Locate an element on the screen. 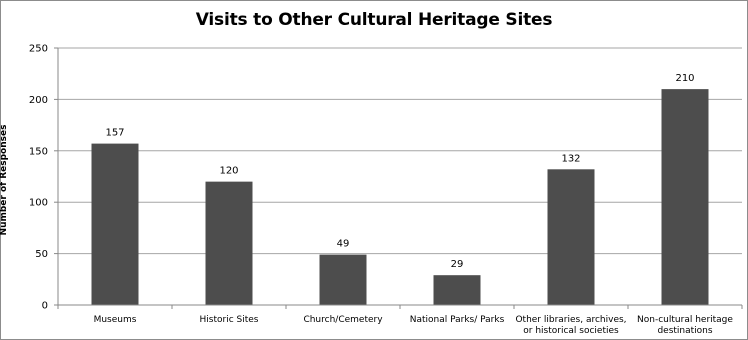  x-tick-label: destinations is located at coordinates (684, 331).